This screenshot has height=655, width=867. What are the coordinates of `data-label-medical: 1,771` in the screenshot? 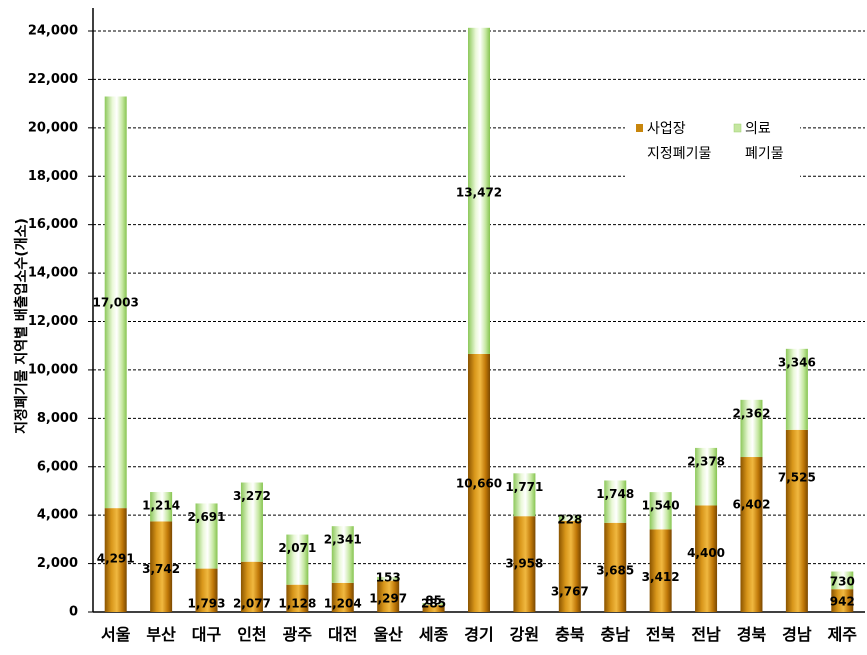 It's located at (524, 487).